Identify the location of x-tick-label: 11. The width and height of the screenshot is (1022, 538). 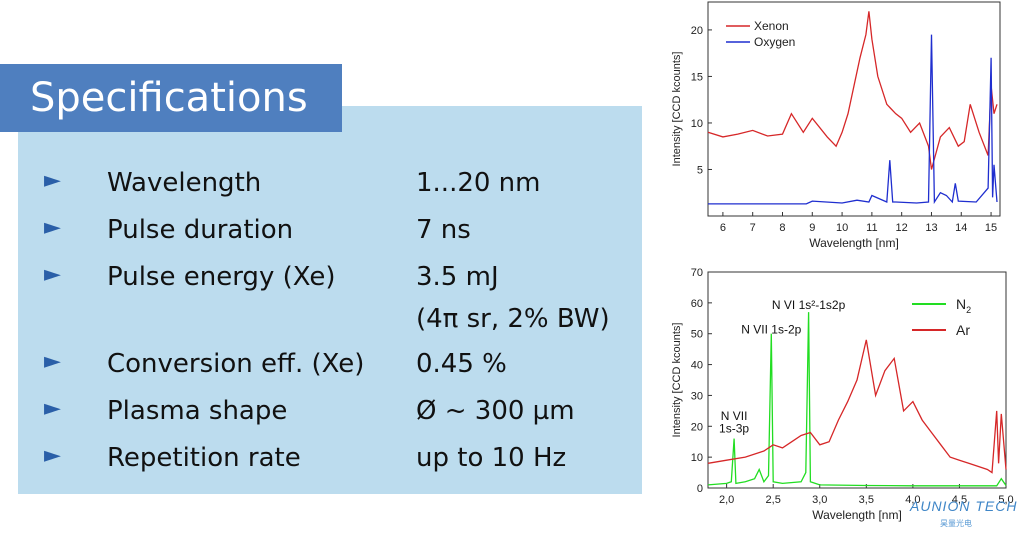
(871, 228).